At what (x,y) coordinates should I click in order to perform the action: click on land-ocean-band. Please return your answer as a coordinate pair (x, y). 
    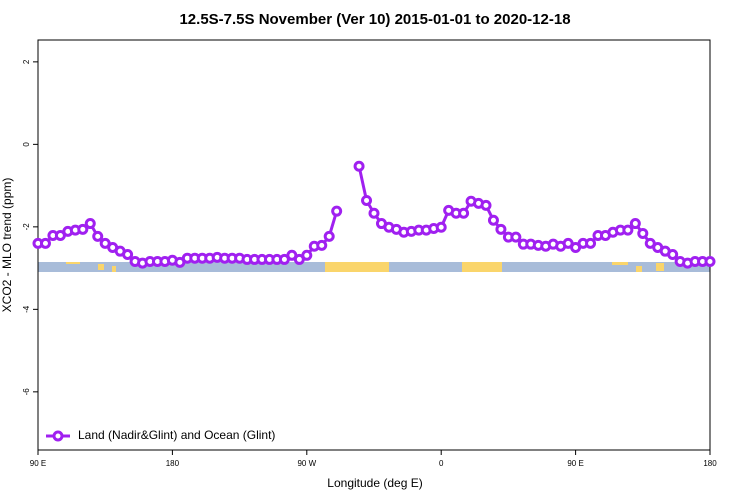
    Looking at the image, I should click on (374, 267).